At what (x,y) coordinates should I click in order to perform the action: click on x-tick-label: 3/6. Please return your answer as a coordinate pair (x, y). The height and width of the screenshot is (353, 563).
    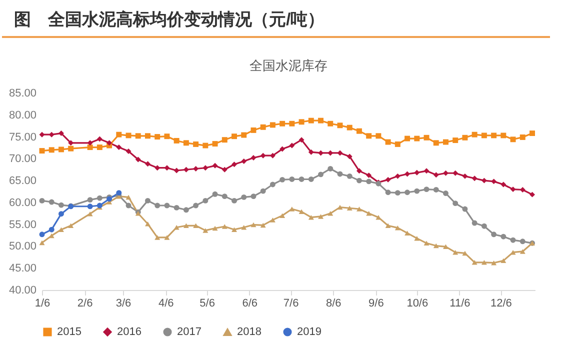
    Looking at the image, I should click on (124, 304).